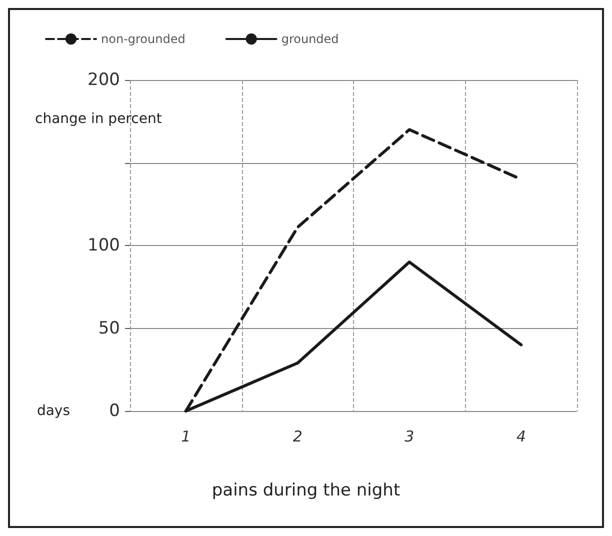 This screenshot has width=612, height=536. What do you see at coordinates (109, 328) in the screenshot?
I see `y-tick-label: 50` at bounding box center [109, 328].